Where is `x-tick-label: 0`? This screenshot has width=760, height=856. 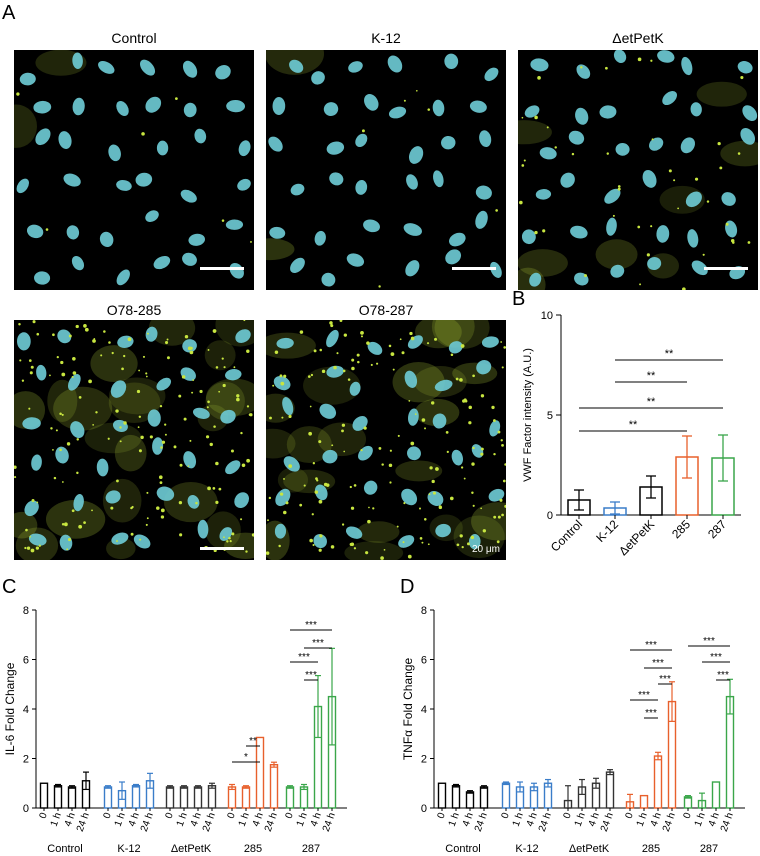
x-tick-label: 0 is located at coordinates (170, 815).